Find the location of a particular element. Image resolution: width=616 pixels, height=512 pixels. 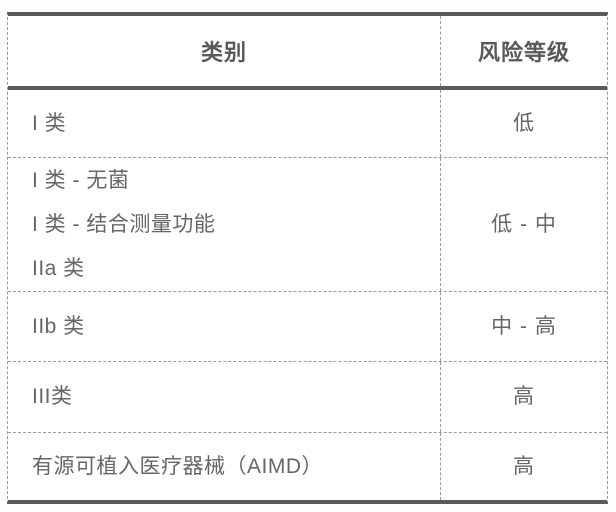

category-line: IIa 类 is located at coordinates (58, 268).